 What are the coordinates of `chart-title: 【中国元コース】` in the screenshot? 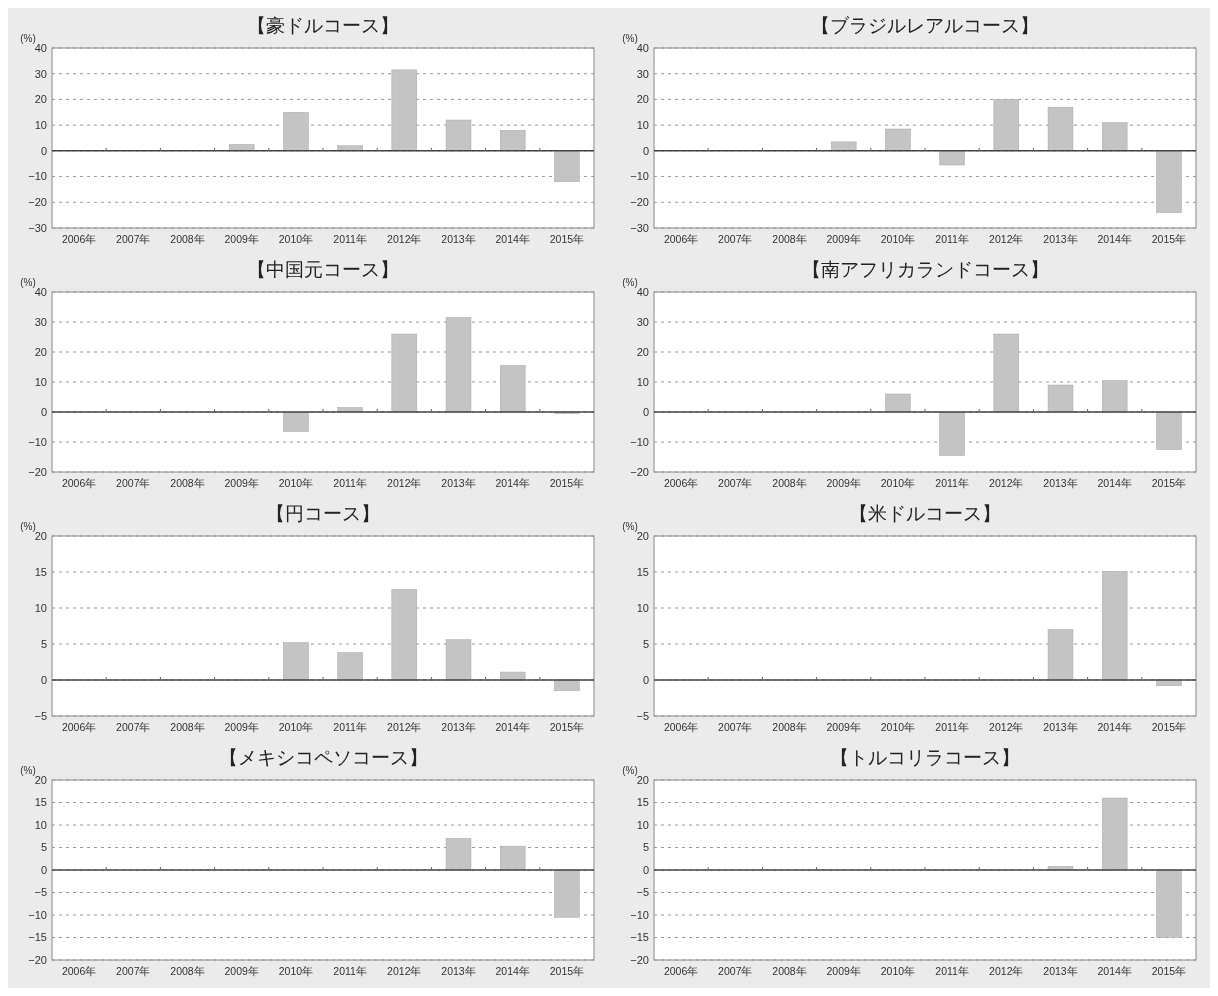 It's located at (323, 269).